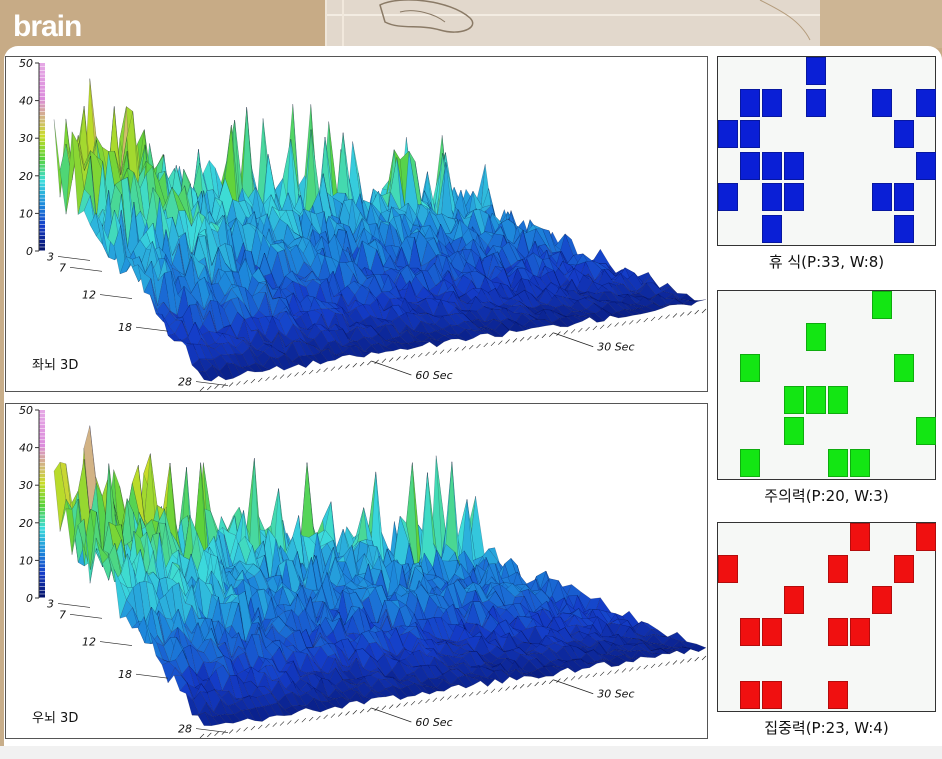 The image size is (942, 759). I want to click on rest-caption: 휴 식(P:33, W:8), so click(826, 262).